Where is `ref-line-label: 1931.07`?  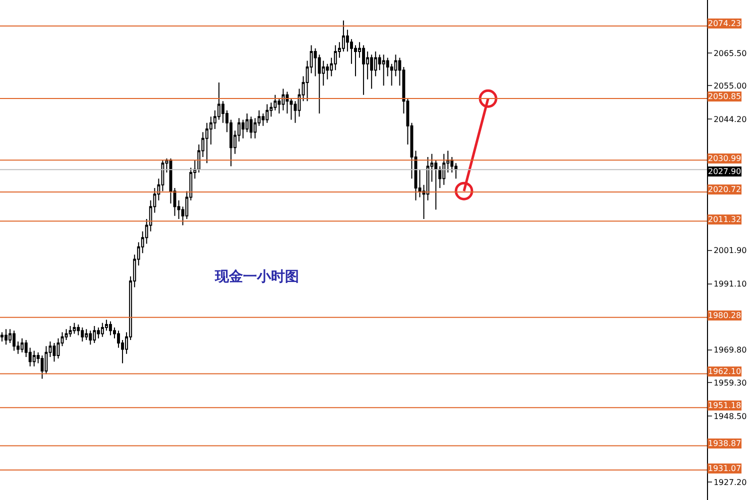 ref-line-label: 1931.07 is located at coordinates (725, 468).